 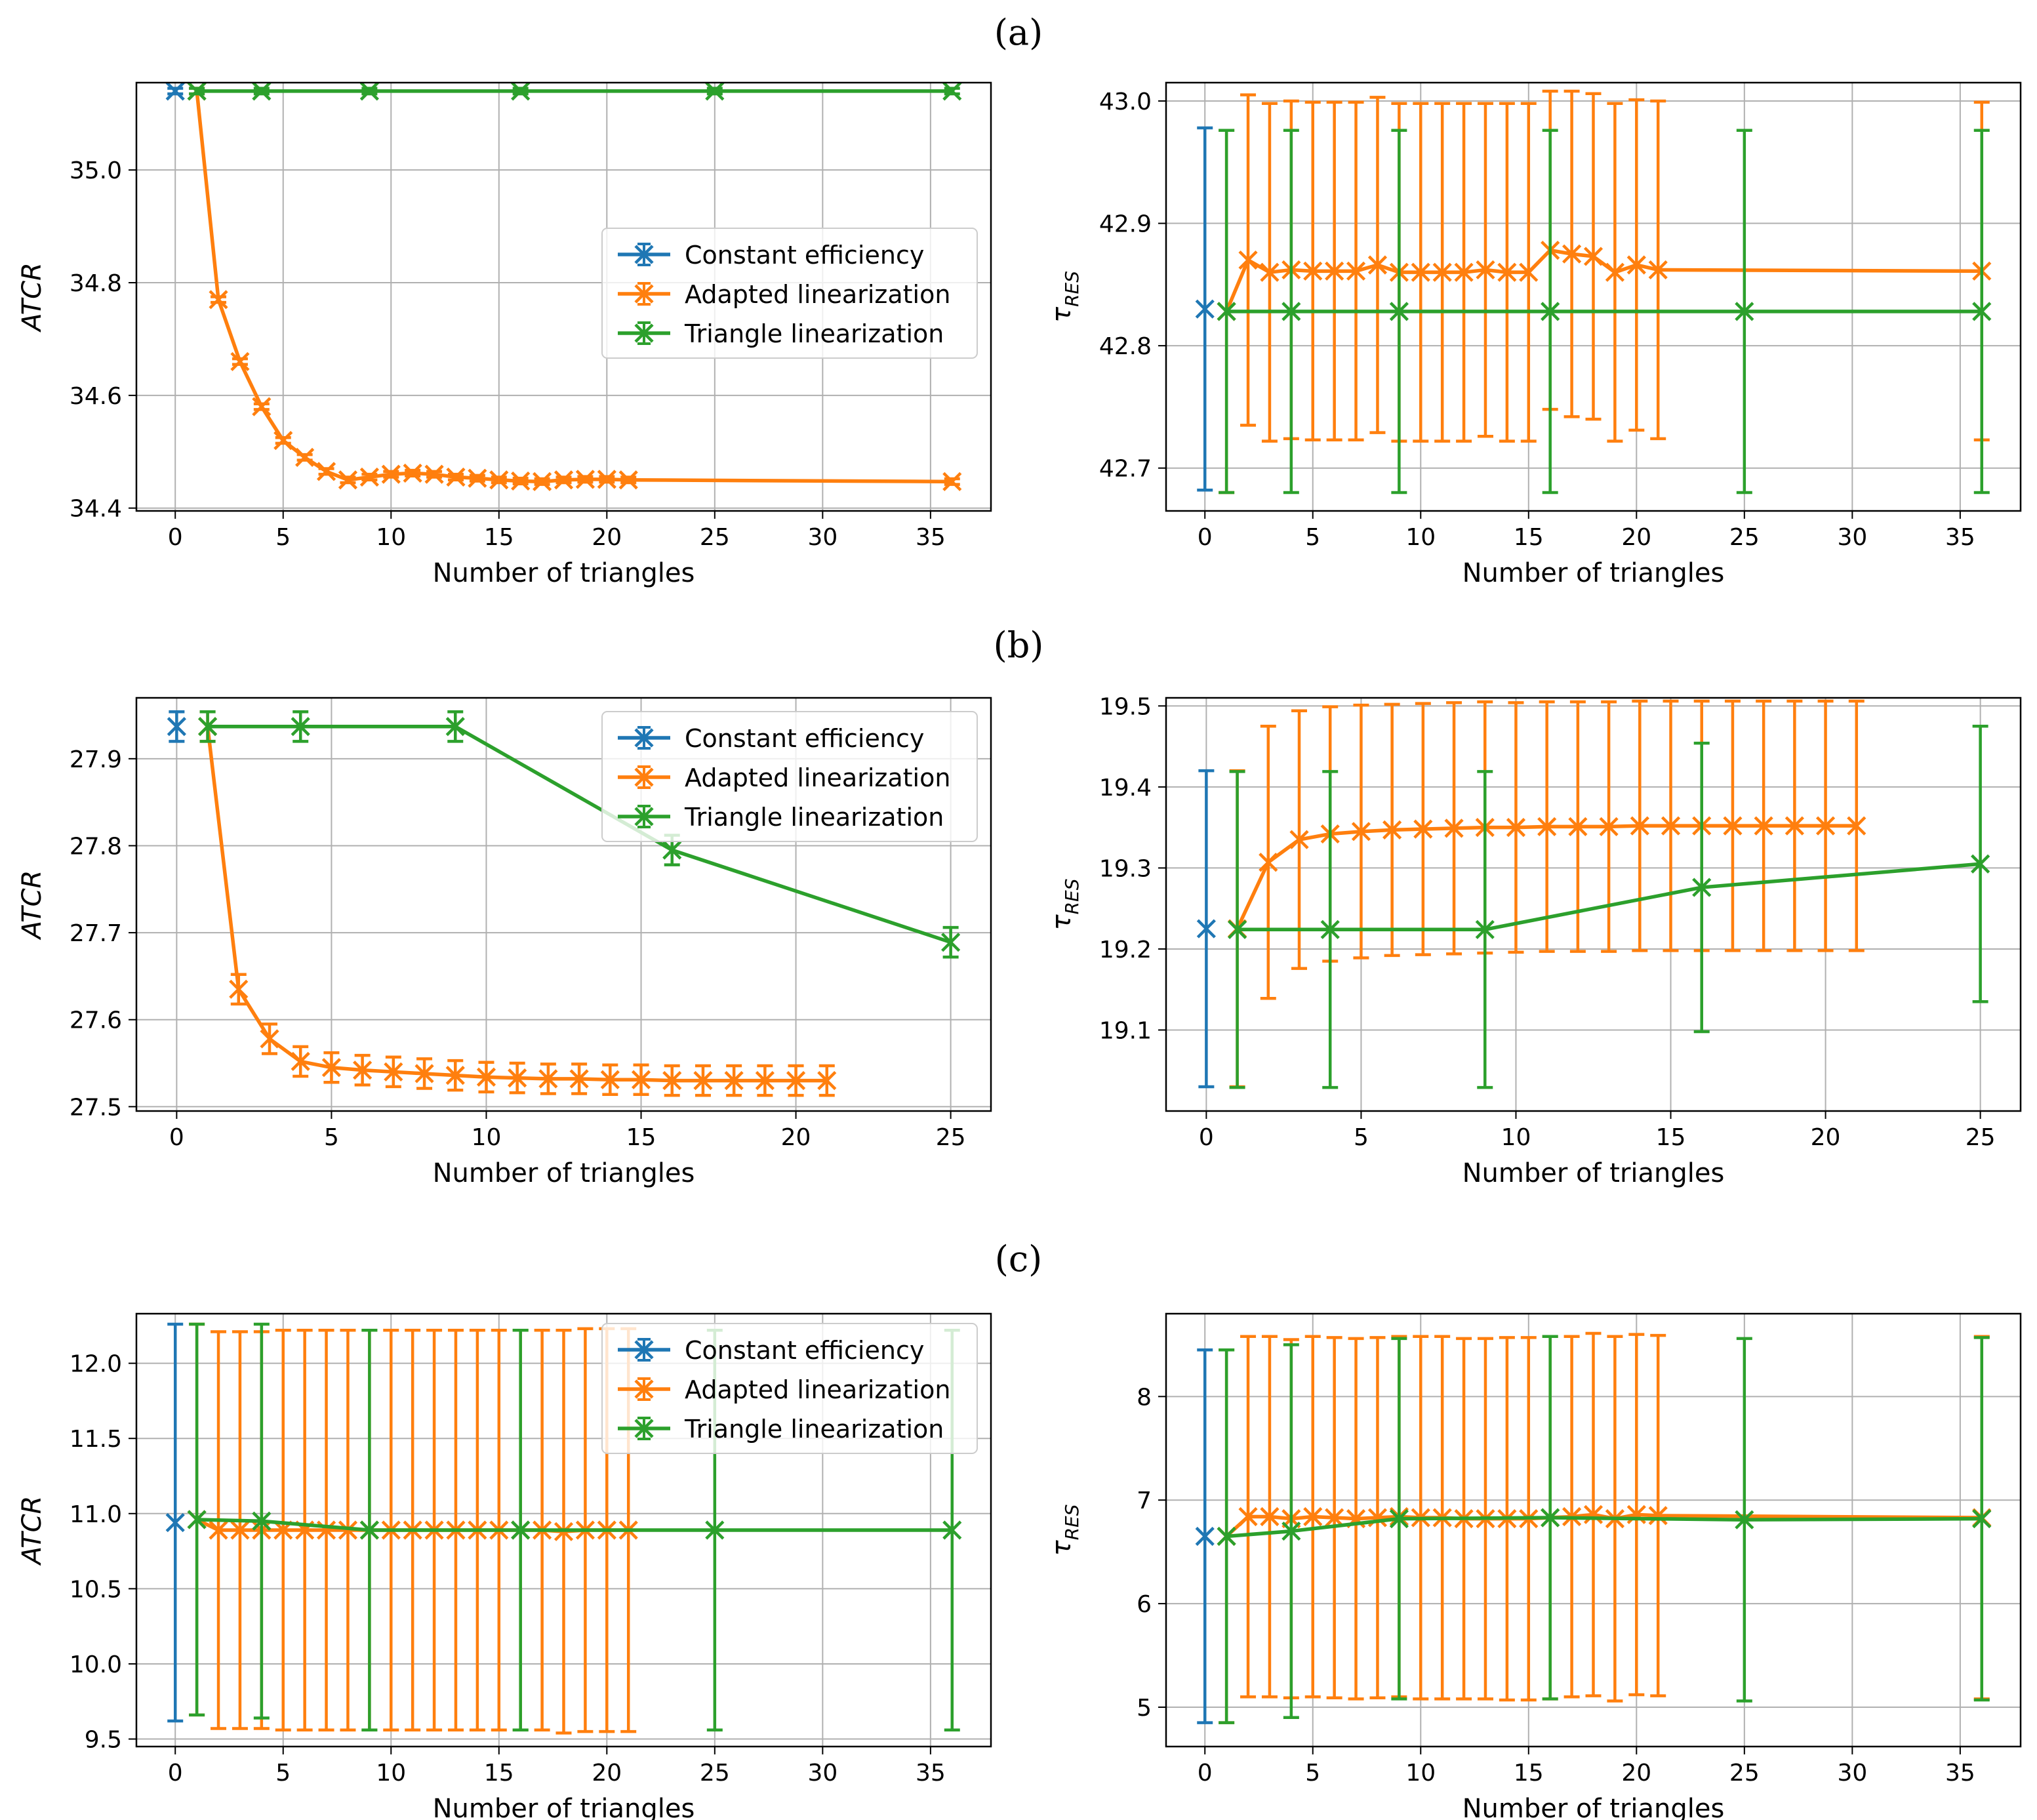 I want to click on series-line, so click(x=1604, y=1527).